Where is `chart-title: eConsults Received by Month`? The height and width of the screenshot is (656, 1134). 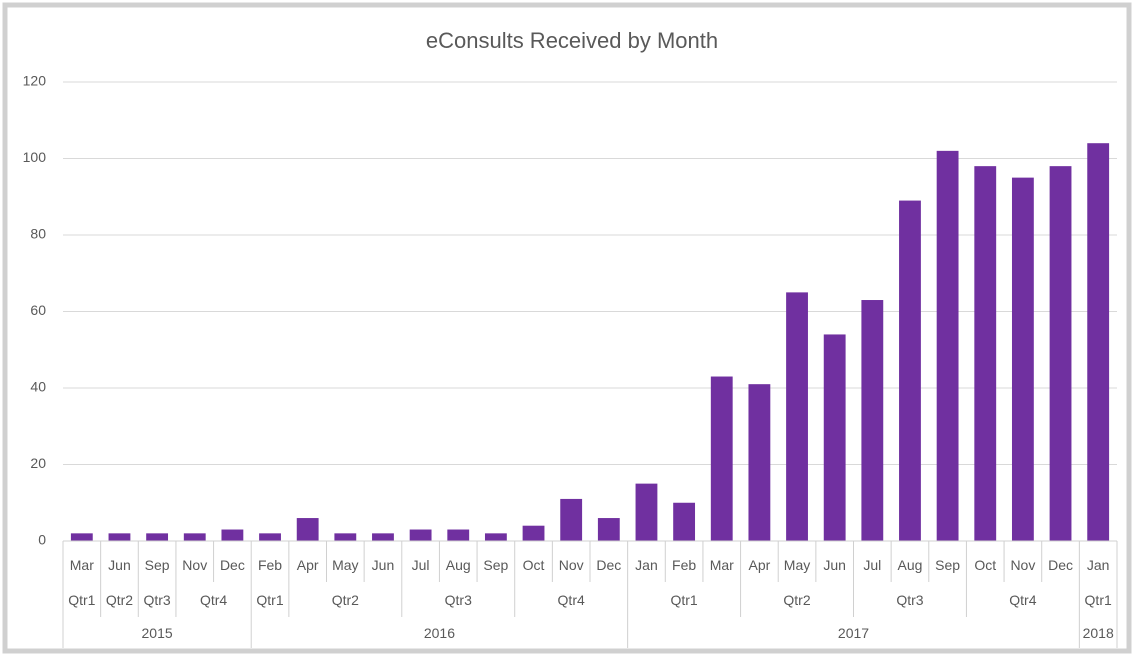
chart-title: eConsults Received by Month is located at coordinates (572, 40).